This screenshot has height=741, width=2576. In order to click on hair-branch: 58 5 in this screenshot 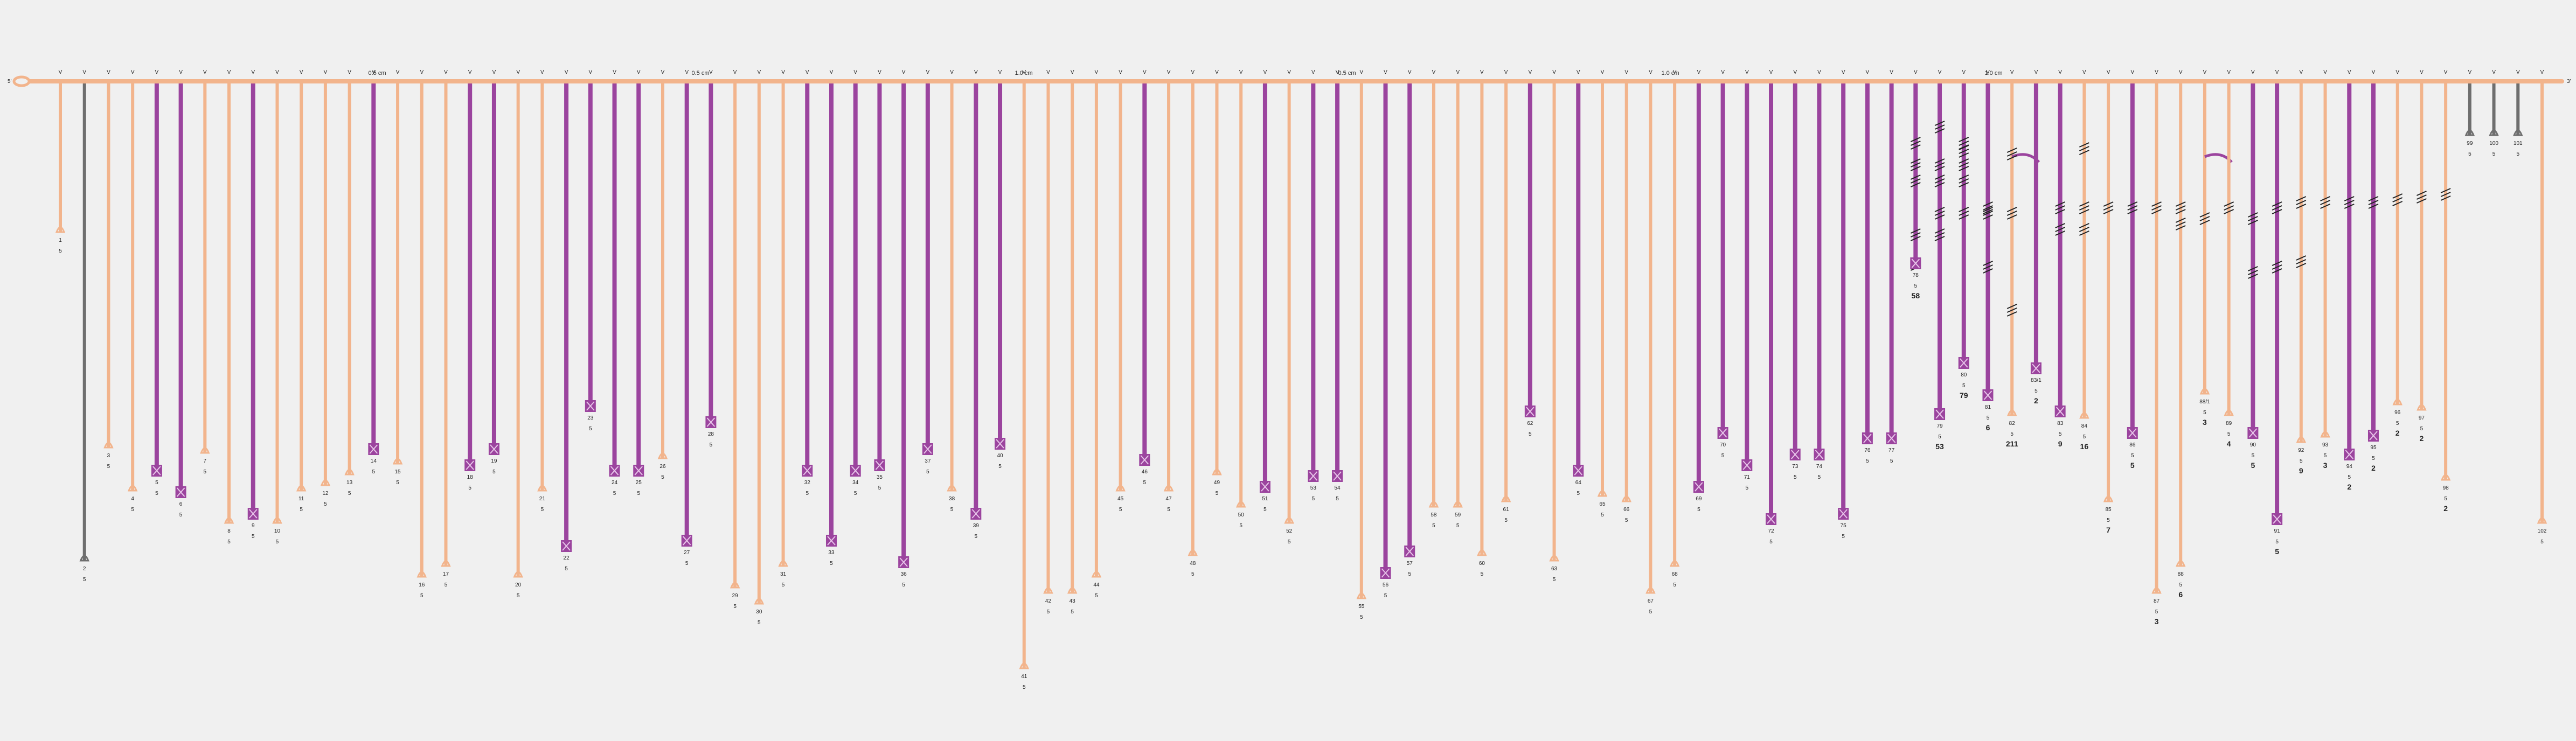, I will do `click(1433, 305)`.